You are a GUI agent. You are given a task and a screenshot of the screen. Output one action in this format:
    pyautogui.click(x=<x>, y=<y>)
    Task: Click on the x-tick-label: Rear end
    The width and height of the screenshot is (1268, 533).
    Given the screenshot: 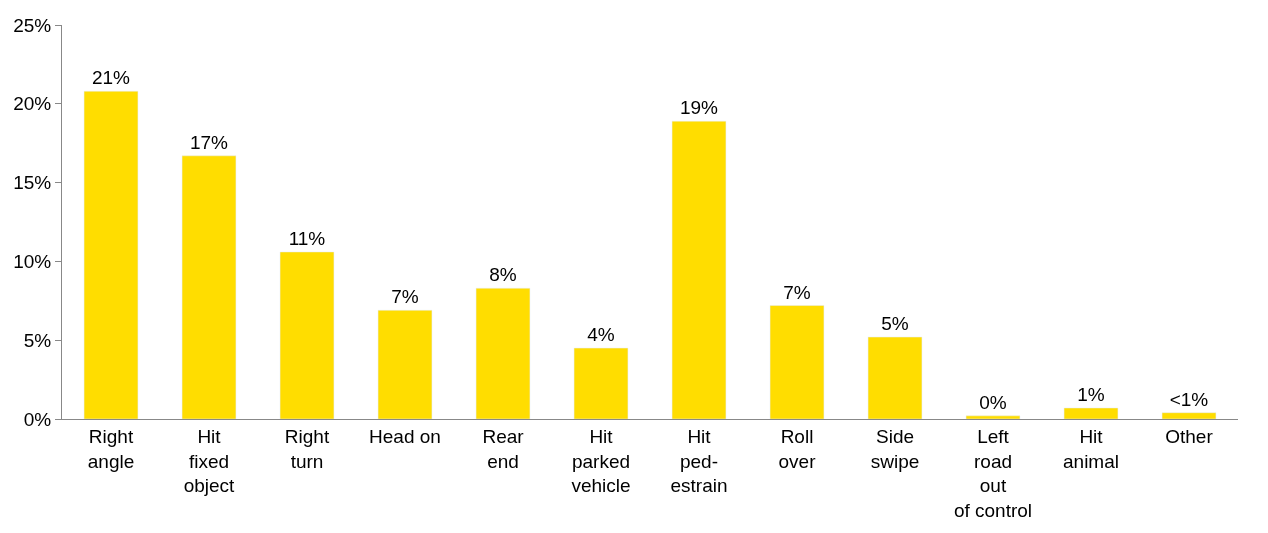 What is the action you would take?
    pyautogui.click(x=503, y=448)
    